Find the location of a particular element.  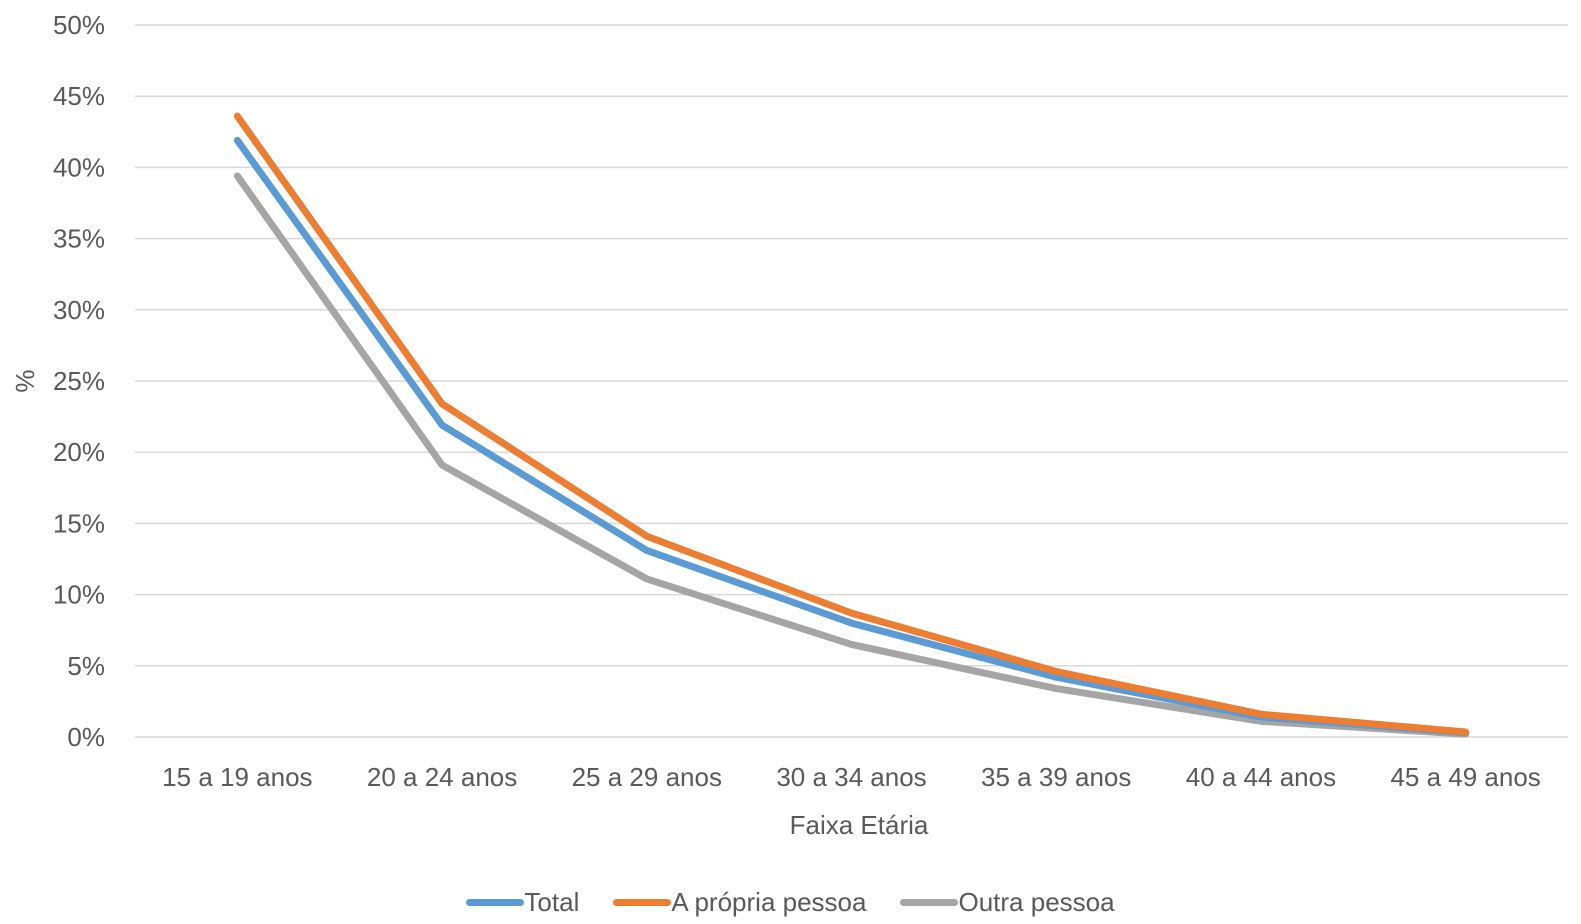

y-axis-title: % is located at coordinates (25, 380).